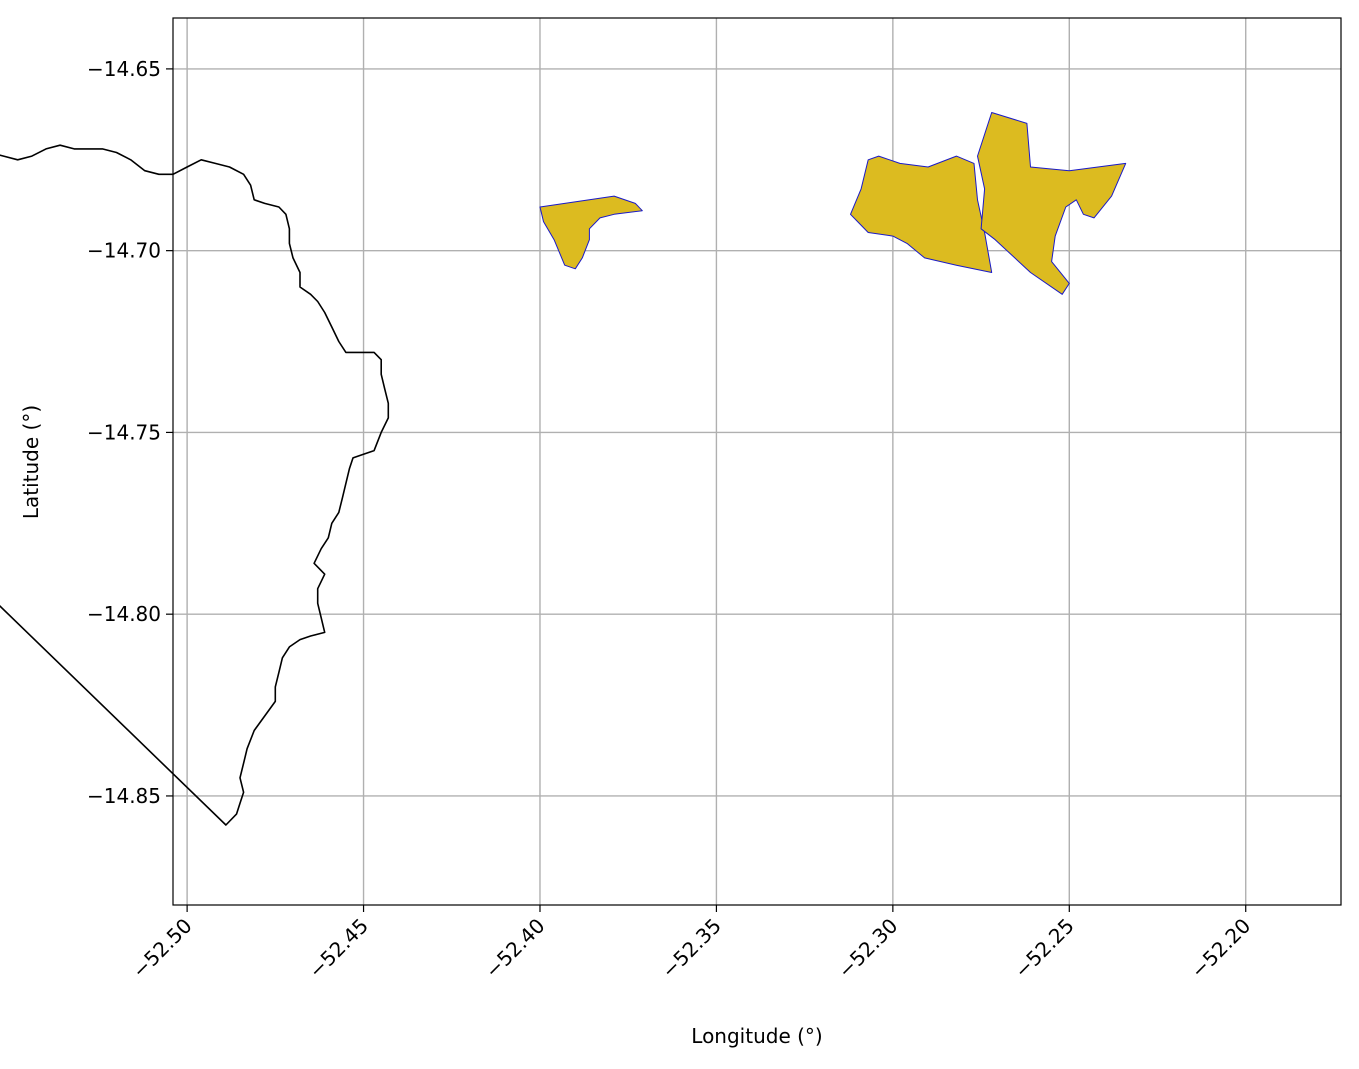 This screenshot has height=1069, width=1359. I want to click on y-tick-label: −14.65, so click(124, 69).